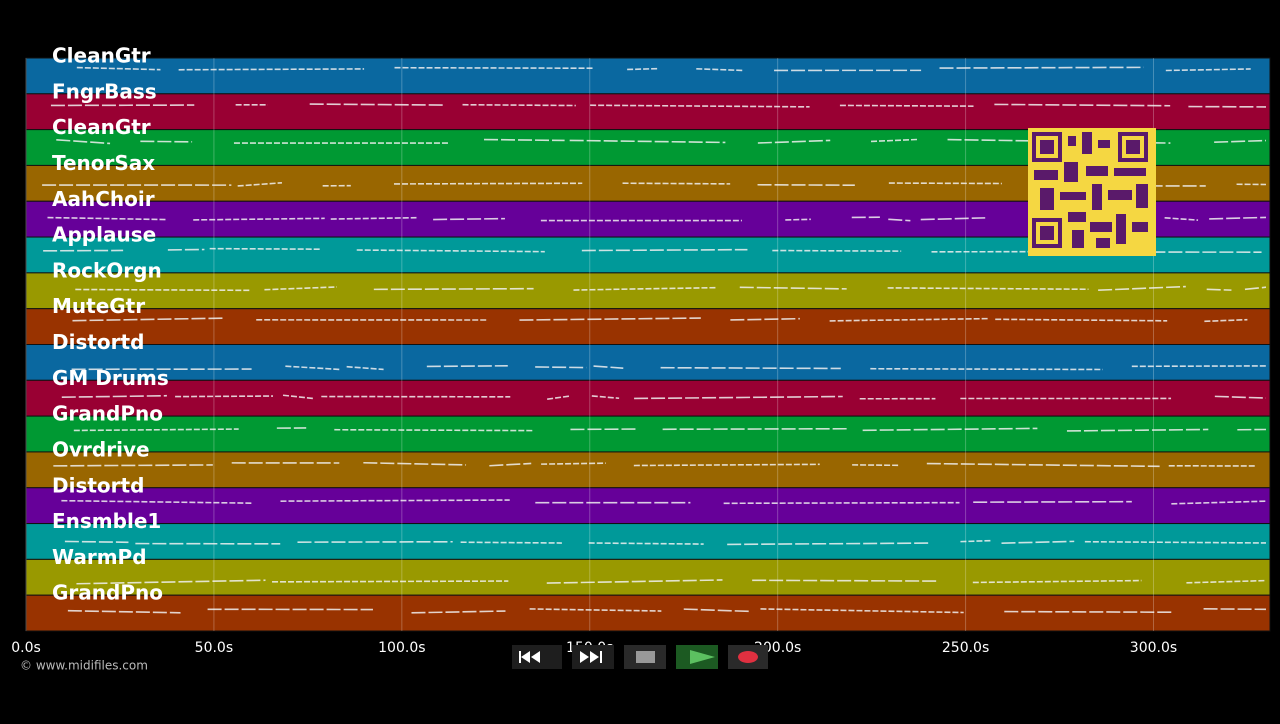 Image resolution: width=1280 pixels, height=724 pixels. I want to click on transport-controls, so click(640, 657).